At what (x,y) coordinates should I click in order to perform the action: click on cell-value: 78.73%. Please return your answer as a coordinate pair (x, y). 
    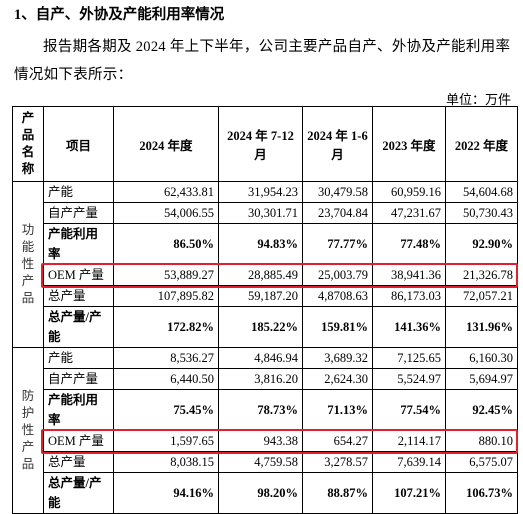
    Looking at the image, I should click on (260, 410).